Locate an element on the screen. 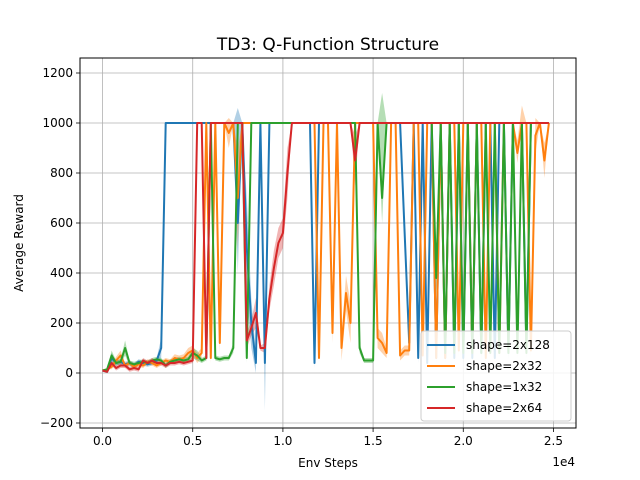 This screenshot has width=640, height=480. y-tick-label: 200 is located at coordinates (61, 323).